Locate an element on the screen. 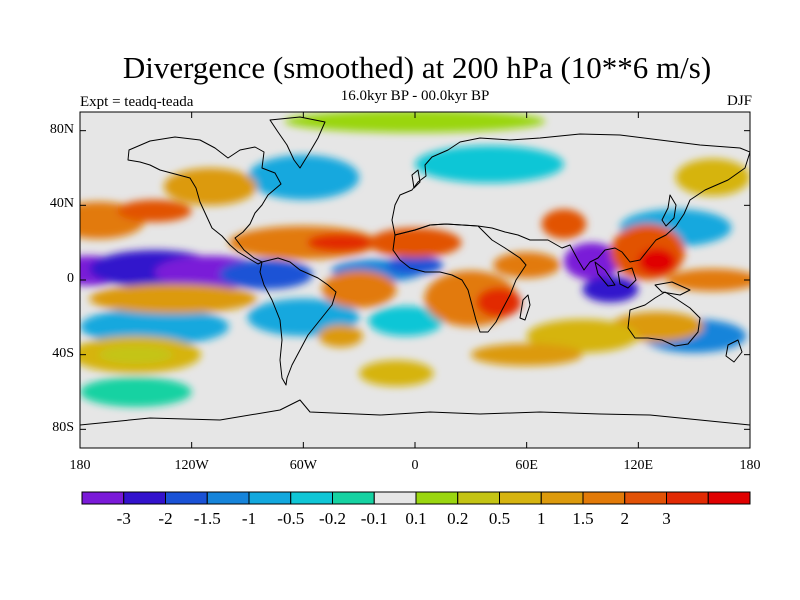 This screenshot has width=800, height=600. lon-label: 120E is located at coordinates (638, 465).